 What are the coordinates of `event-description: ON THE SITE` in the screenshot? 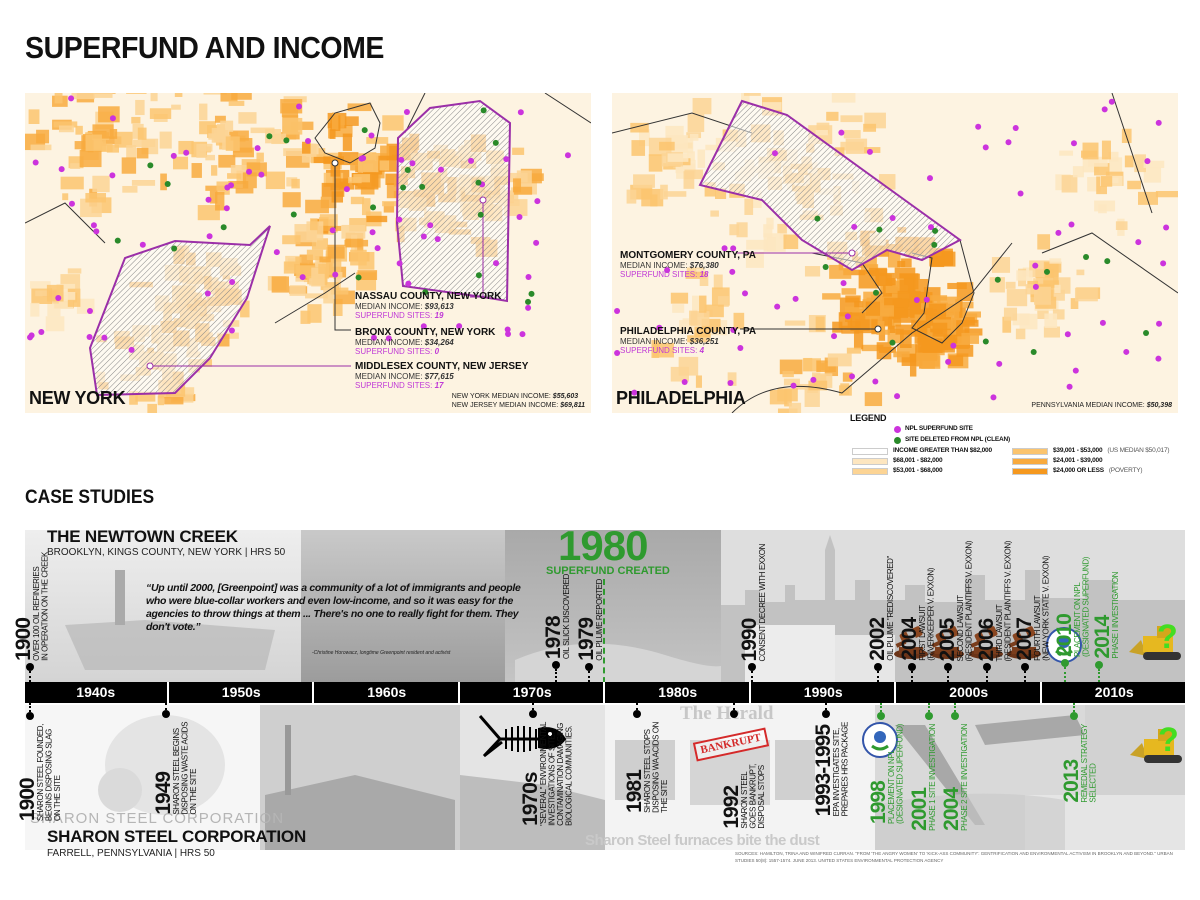 It's located at (57, 798).